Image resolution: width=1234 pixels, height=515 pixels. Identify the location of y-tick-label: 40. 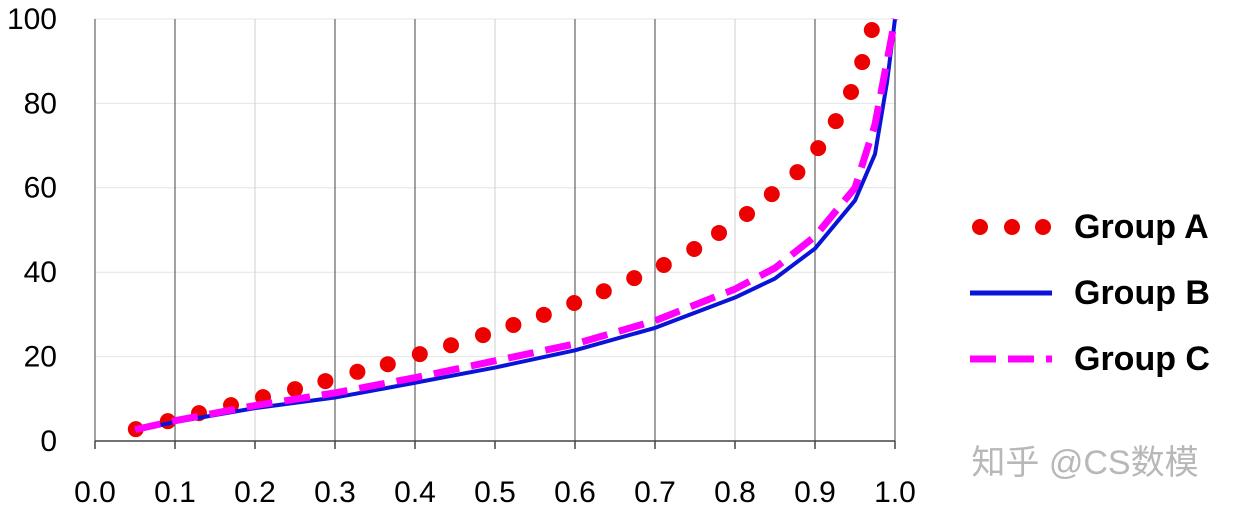
(40, 272).